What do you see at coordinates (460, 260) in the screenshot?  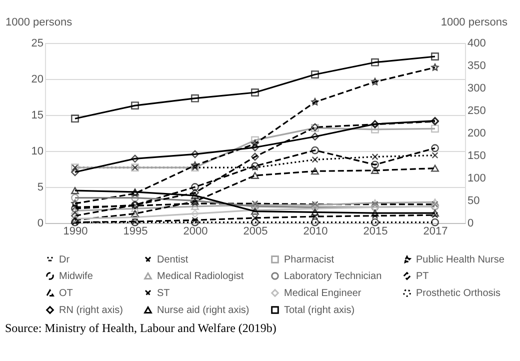 I see `legend-label: Public Health Nurse` at bounding box center [460, 260].